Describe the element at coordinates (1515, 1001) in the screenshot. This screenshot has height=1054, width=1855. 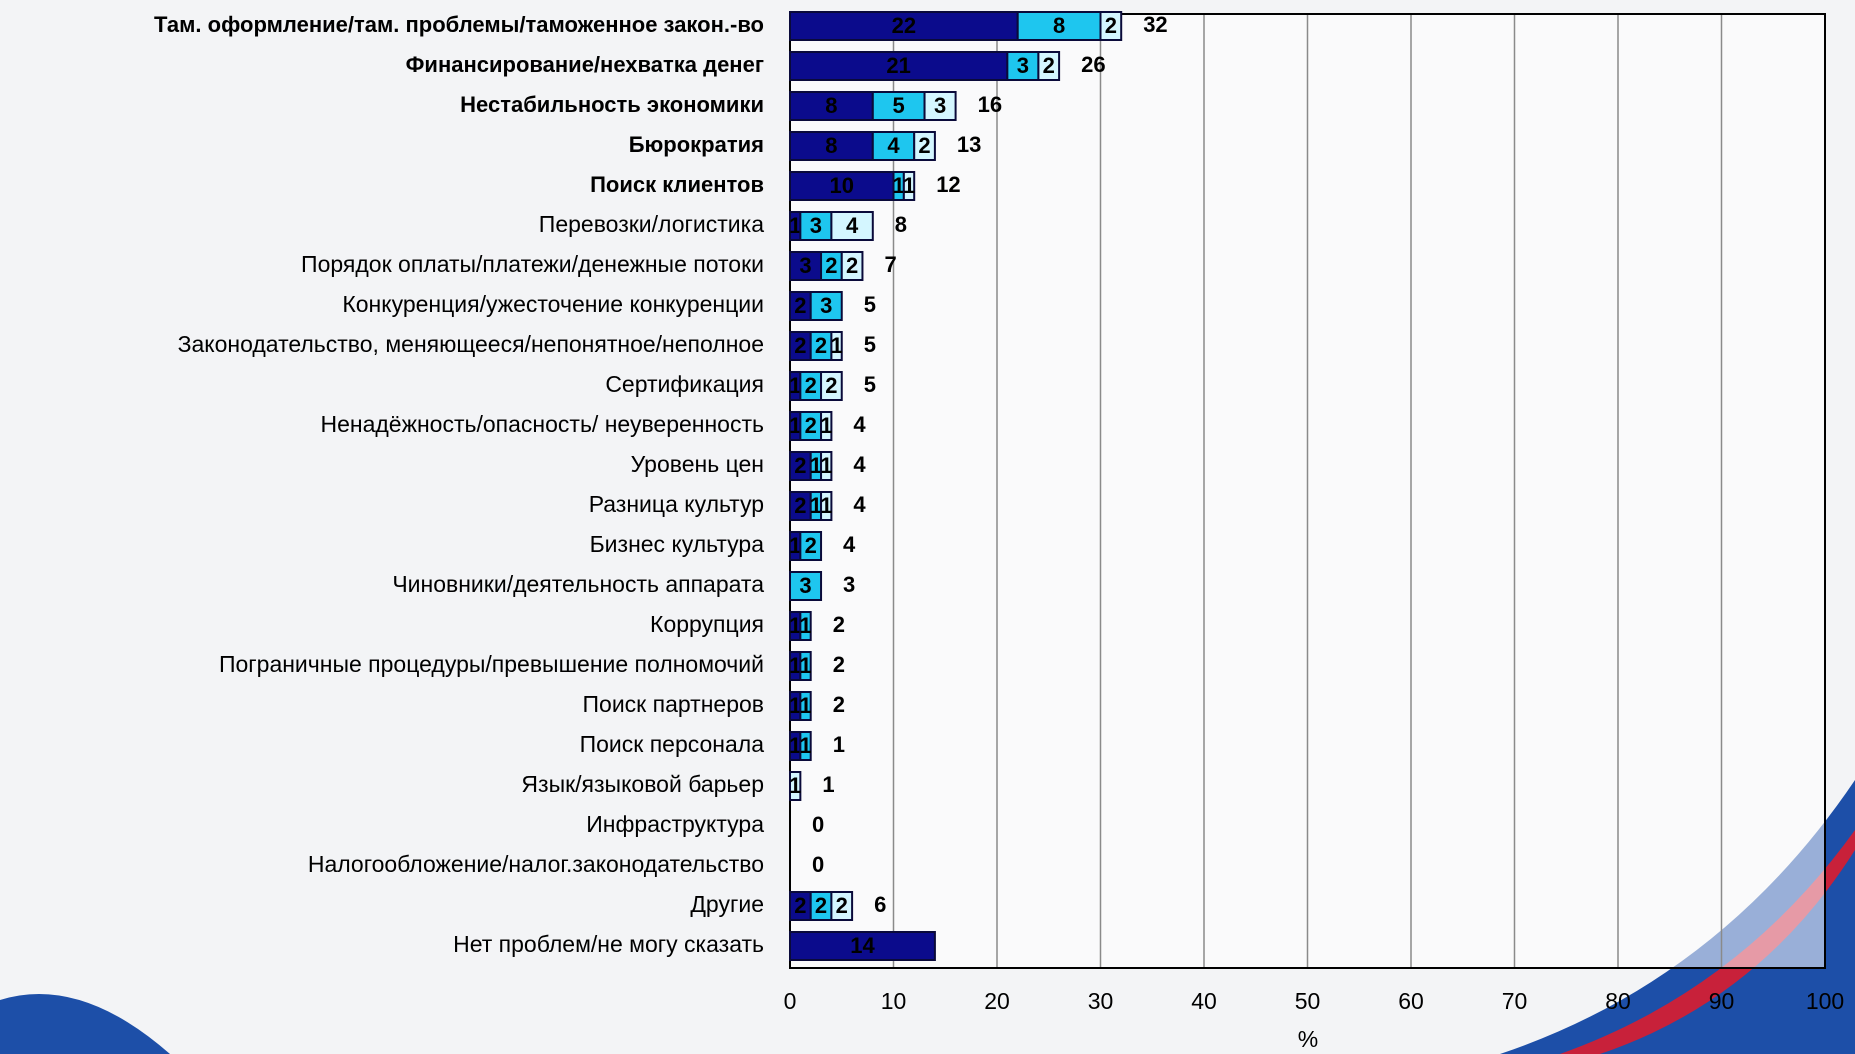
I see `x-tick-label: 70` at that location.